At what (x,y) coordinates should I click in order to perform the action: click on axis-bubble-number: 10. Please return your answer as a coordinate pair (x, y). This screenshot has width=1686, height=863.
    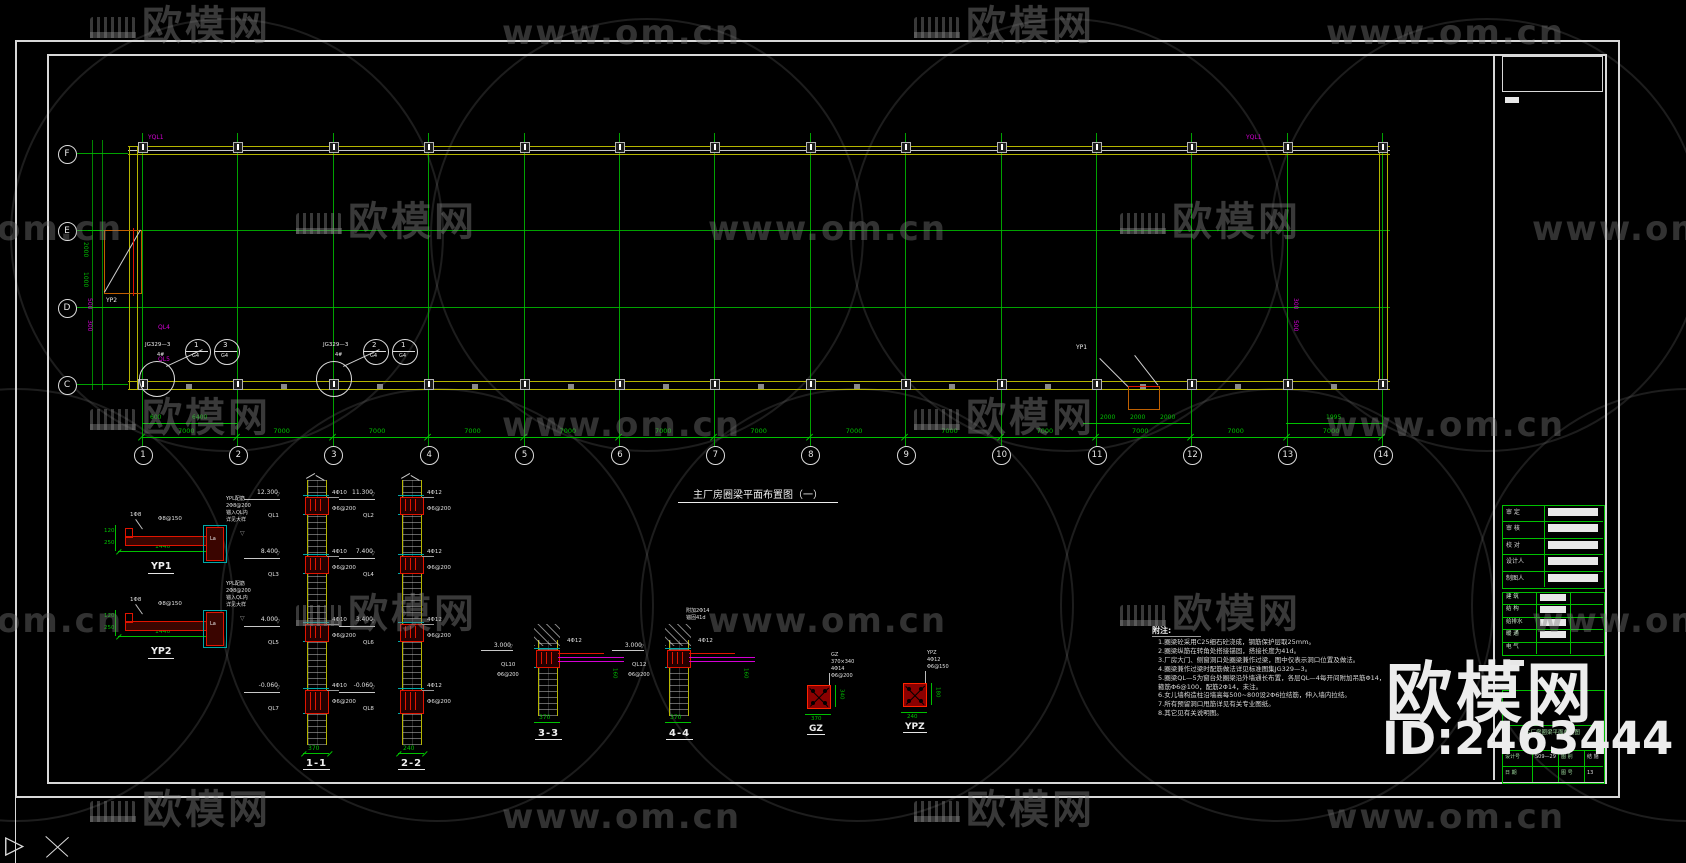
    Looking at the image, I should click on (1002, 455).